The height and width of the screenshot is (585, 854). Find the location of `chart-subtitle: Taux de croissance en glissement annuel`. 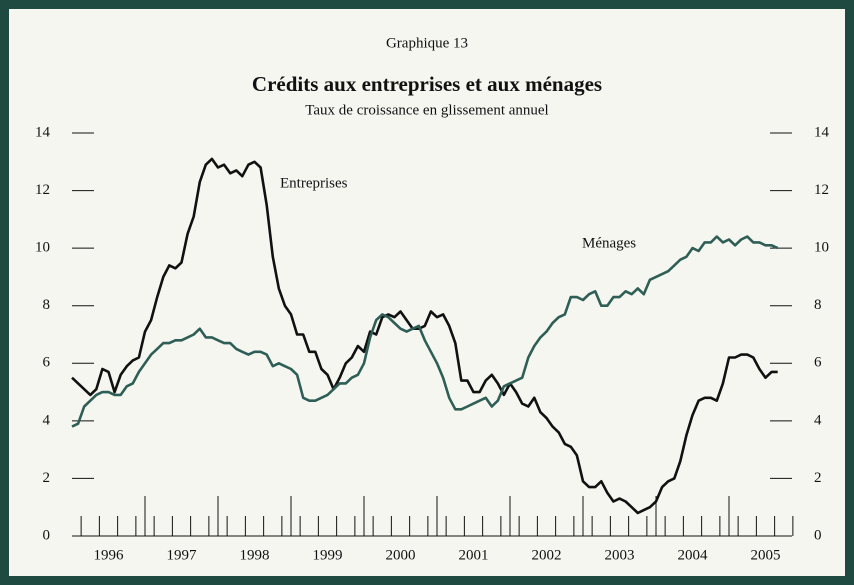

chart-subtitle: Taux de croissance en glissement annuel is located at coordinates (426, 110).